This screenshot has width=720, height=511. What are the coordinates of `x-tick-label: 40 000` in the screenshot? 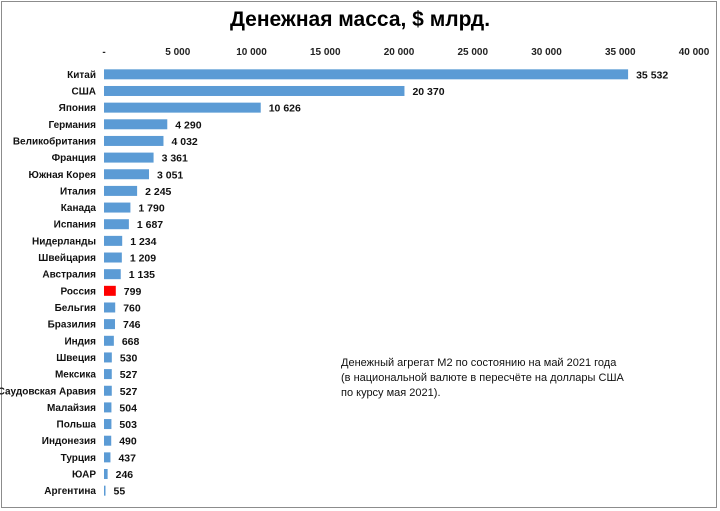 It's located at (694, 52).